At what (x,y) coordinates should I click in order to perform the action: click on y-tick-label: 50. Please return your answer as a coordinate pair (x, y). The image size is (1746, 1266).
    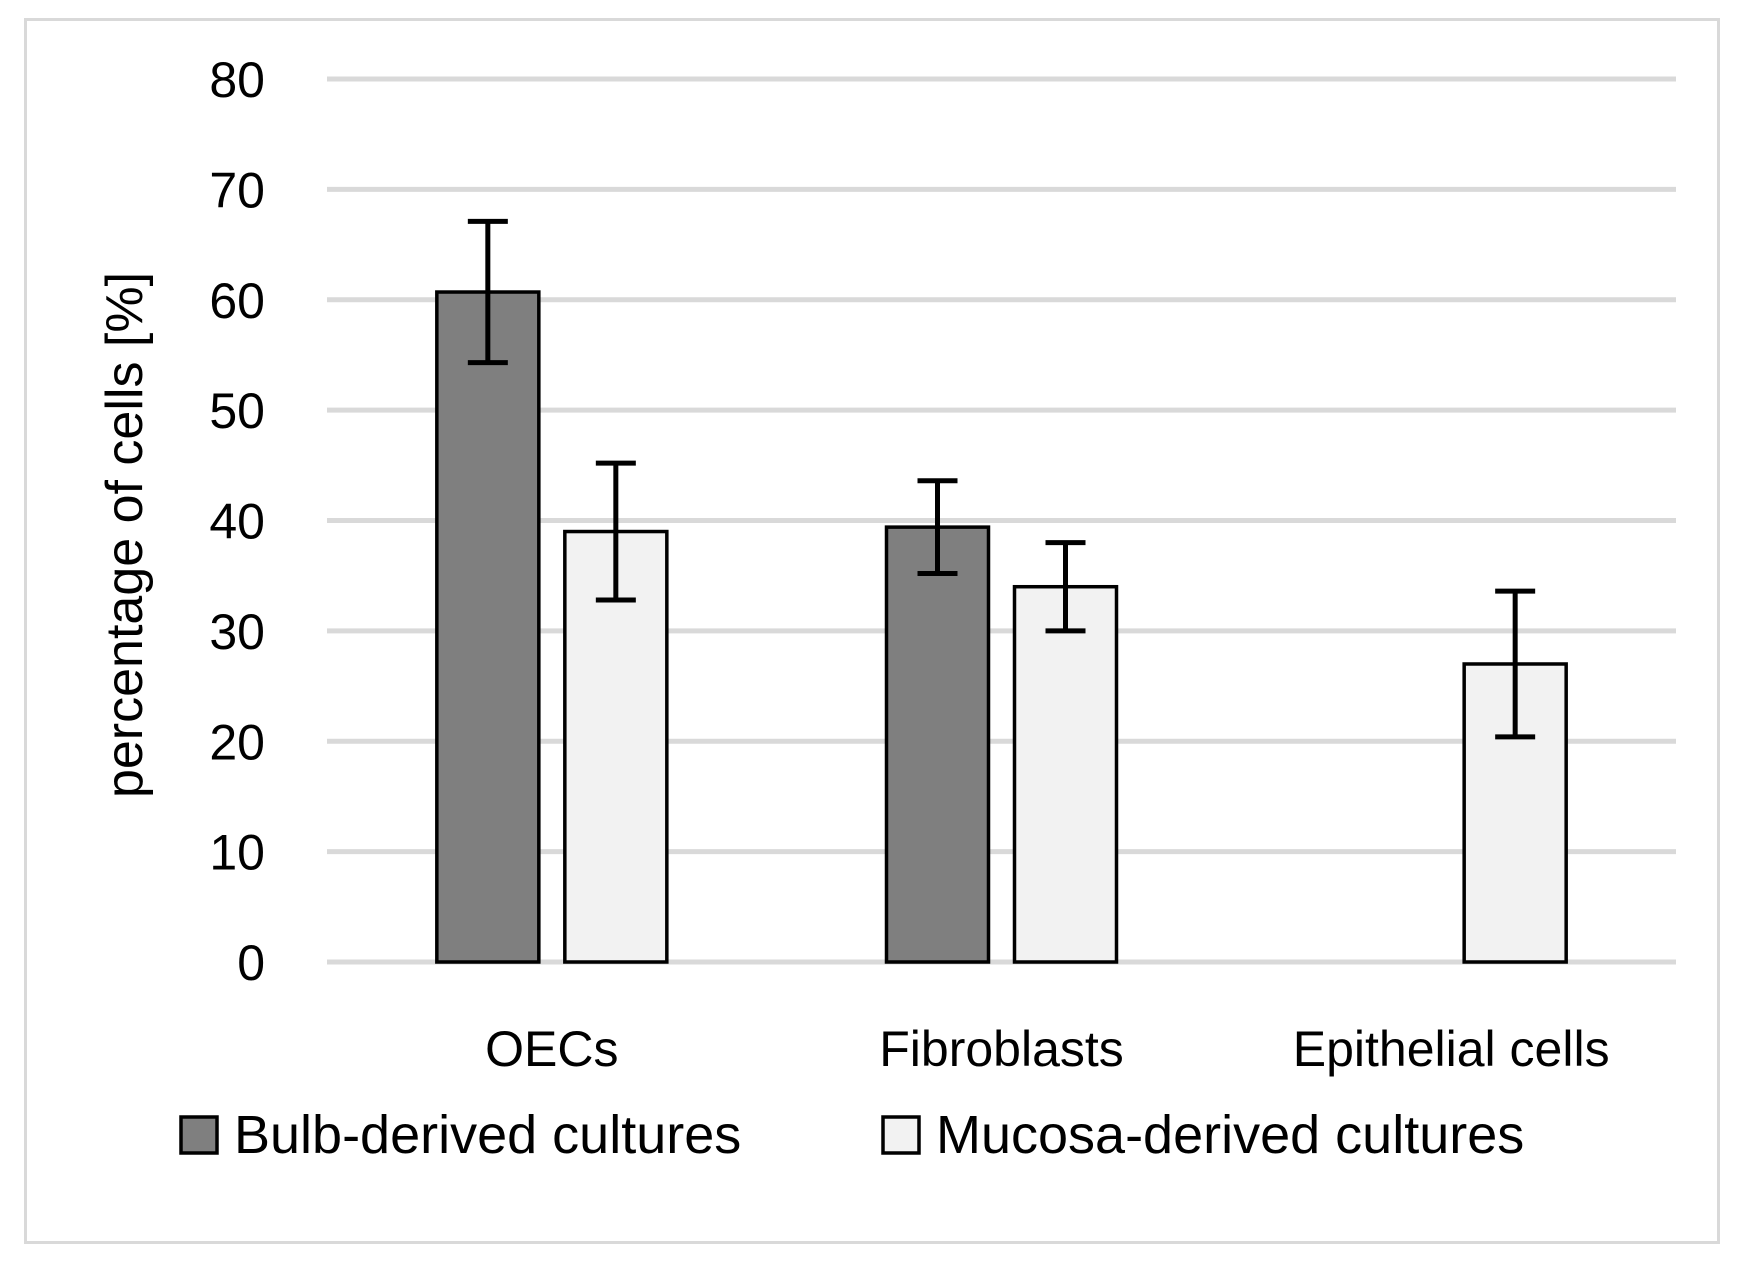
    Looking at the image, I should click on (237, 411).